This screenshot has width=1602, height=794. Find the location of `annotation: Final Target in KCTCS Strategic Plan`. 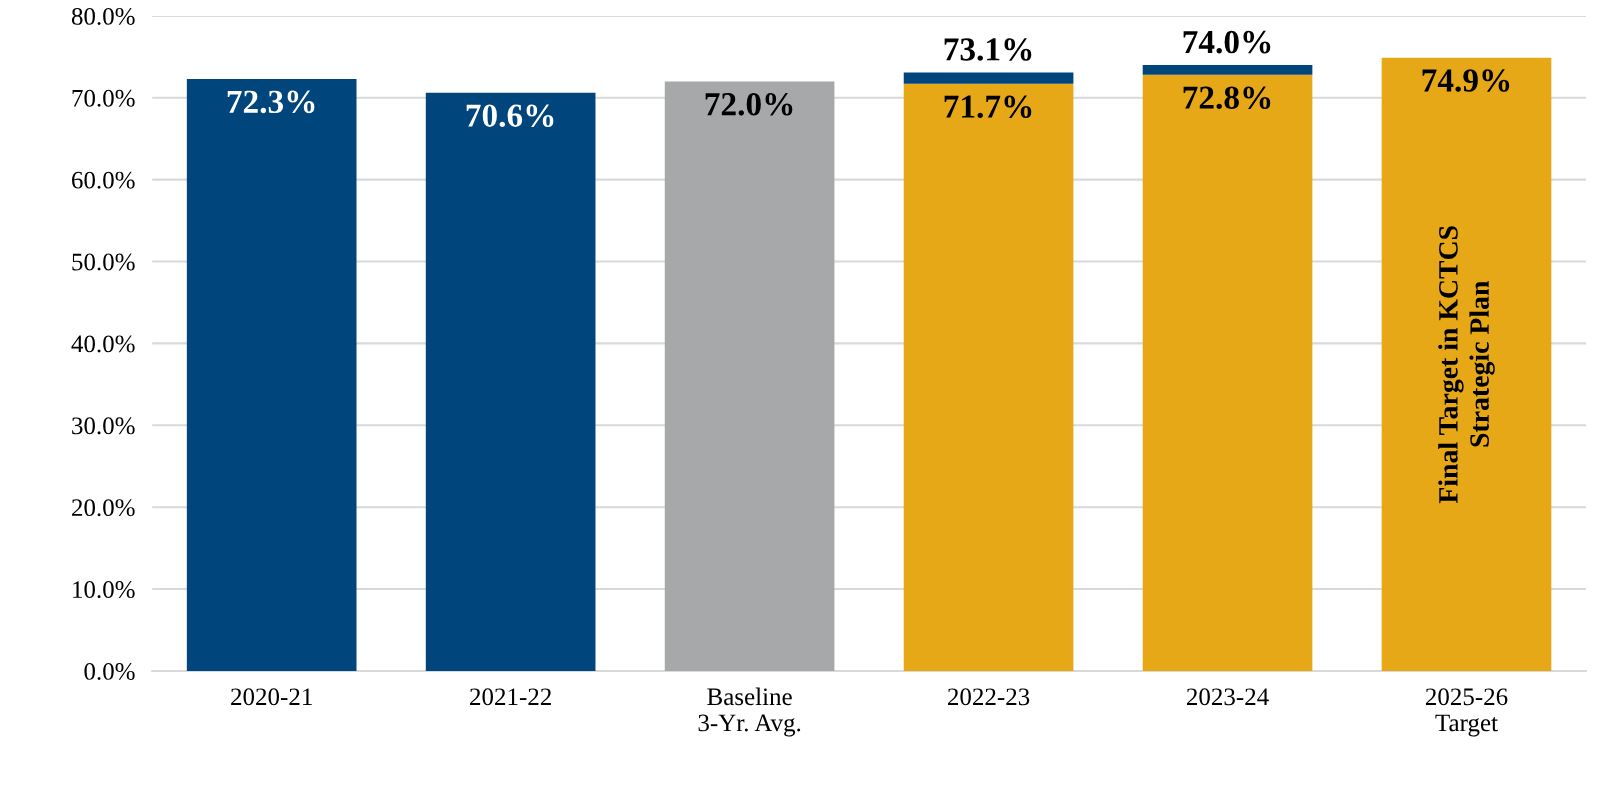

annotation: Final Target in KCTCS Strategic Plan is located at coordinates (1466, 365).